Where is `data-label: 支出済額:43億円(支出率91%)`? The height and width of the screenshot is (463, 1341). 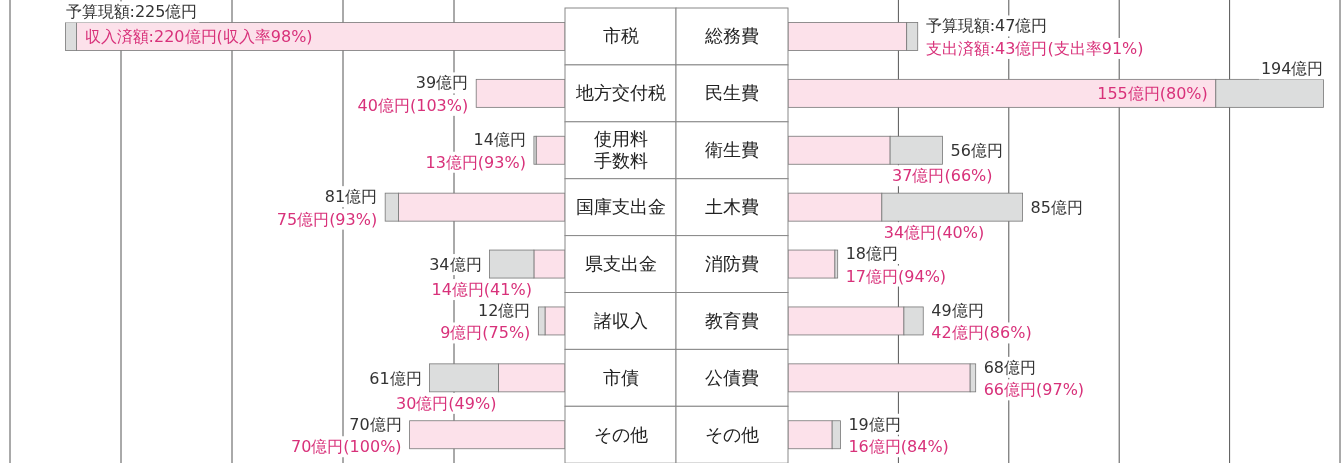 data-label: 支出済額:43億円(支出率91%) is located at coordinates (1034, 48).